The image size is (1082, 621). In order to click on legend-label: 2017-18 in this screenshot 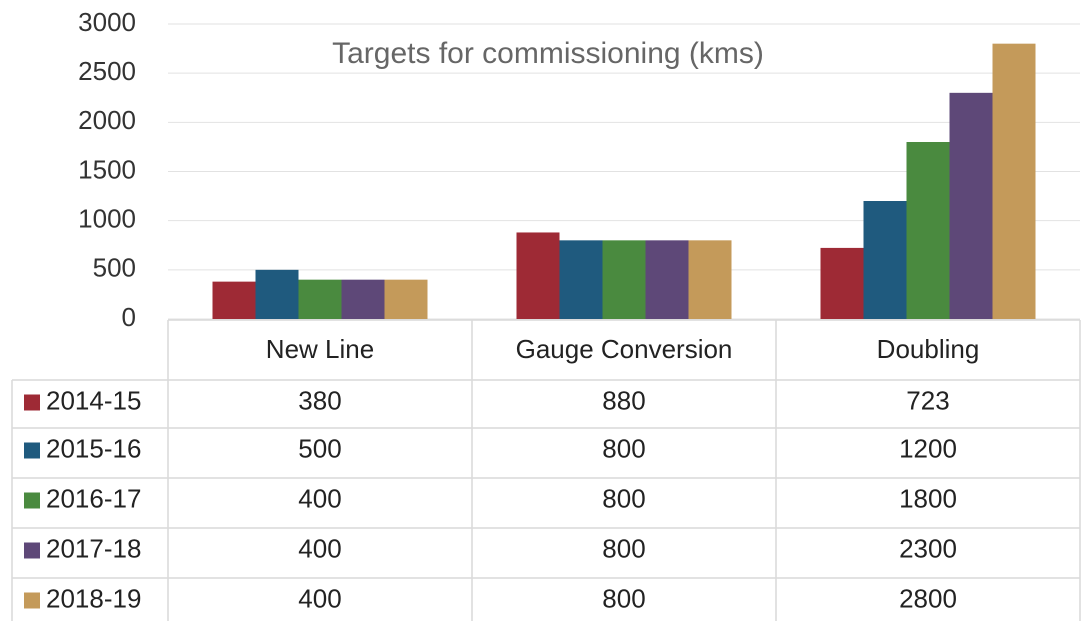, I will do `click(93, 548)`.